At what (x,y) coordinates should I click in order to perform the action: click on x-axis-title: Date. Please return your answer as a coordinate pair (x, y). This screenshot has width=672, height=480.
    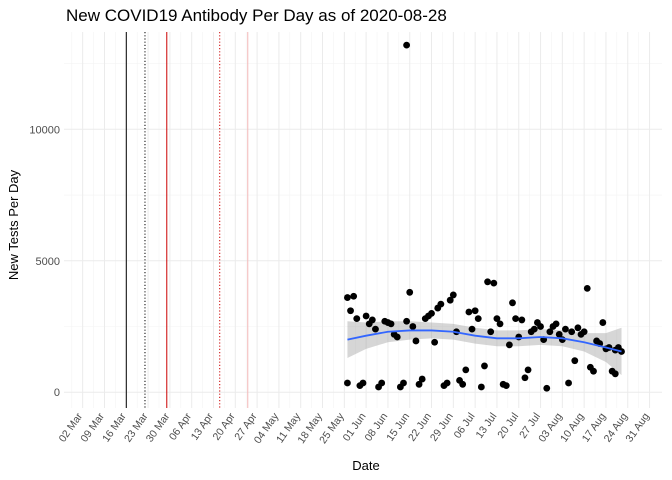
    Looking at the image, I should click on (365, 465).